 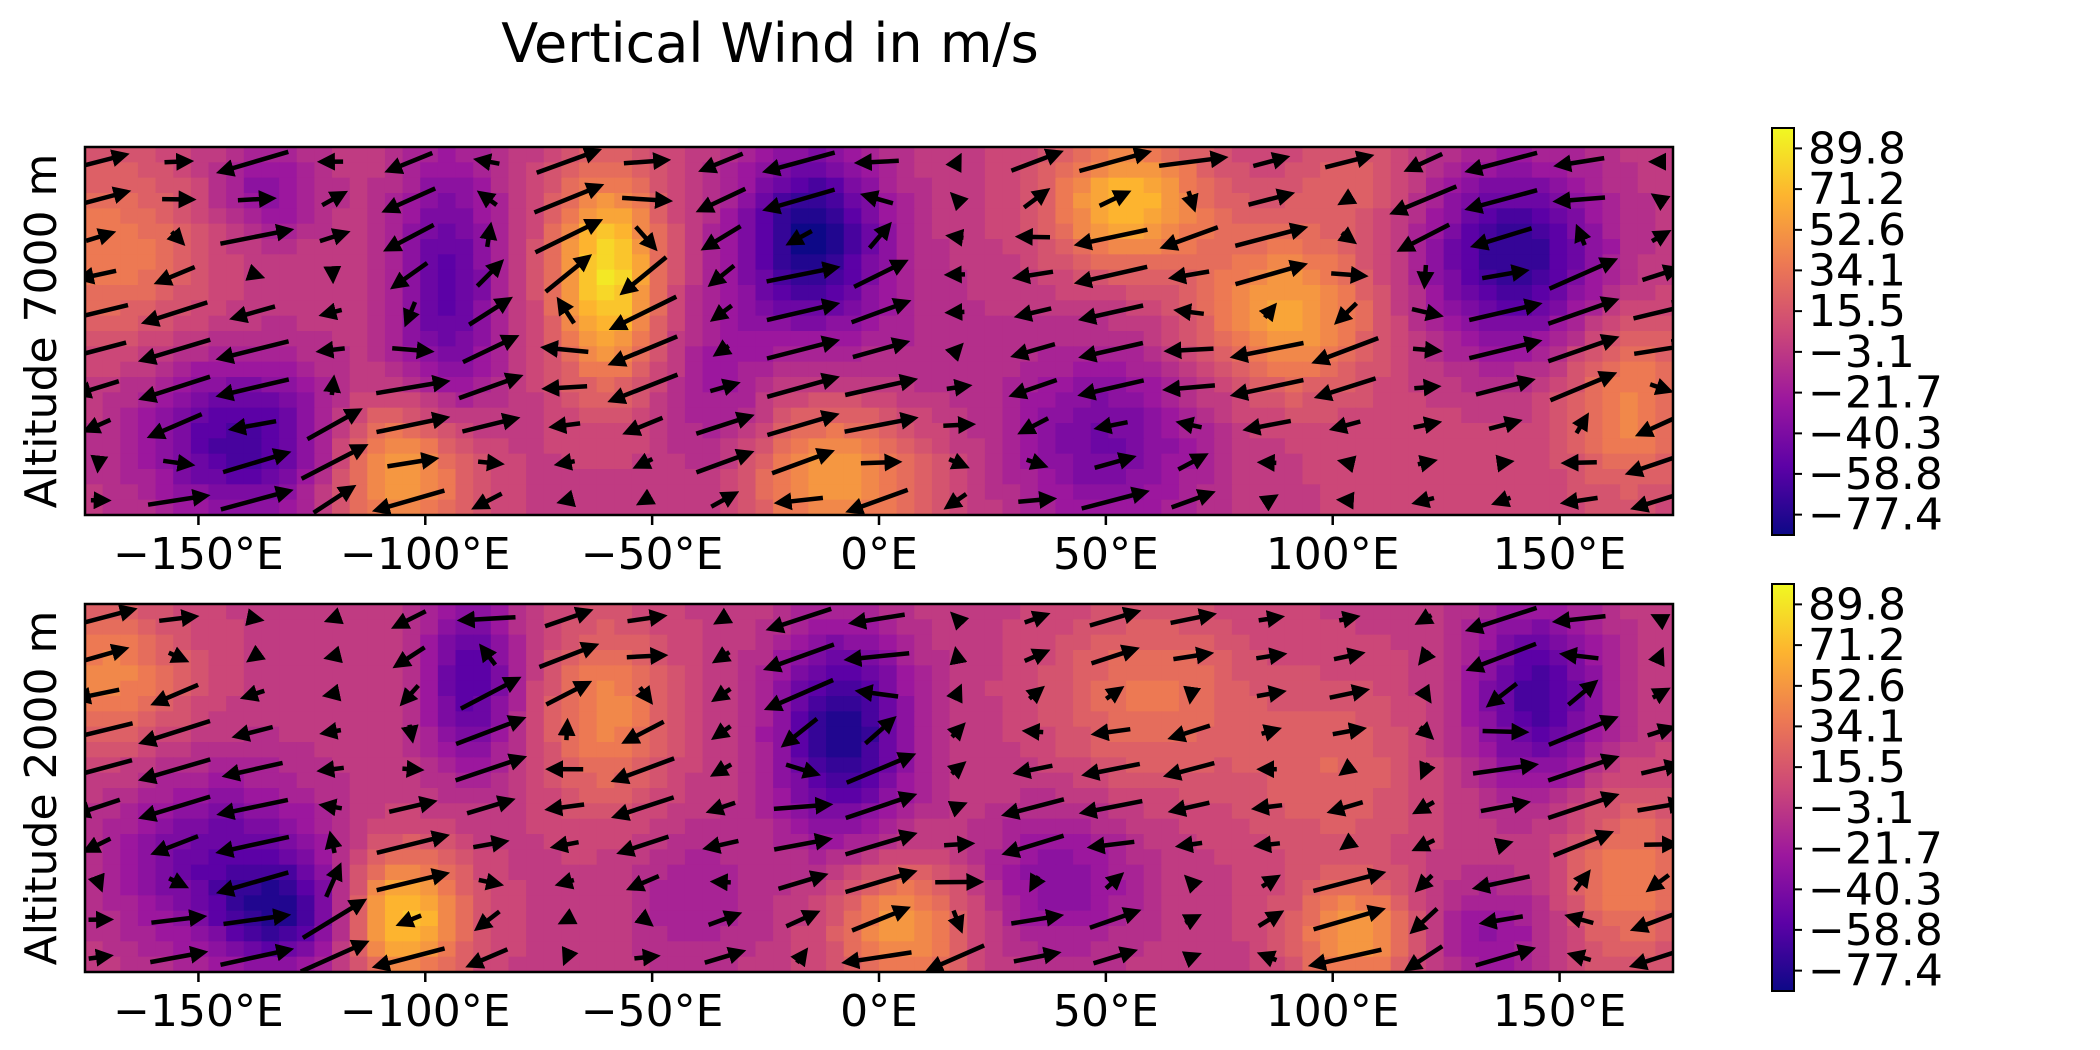 I want to click on x-tick-label: 0°E, so click(x=879, y=554).